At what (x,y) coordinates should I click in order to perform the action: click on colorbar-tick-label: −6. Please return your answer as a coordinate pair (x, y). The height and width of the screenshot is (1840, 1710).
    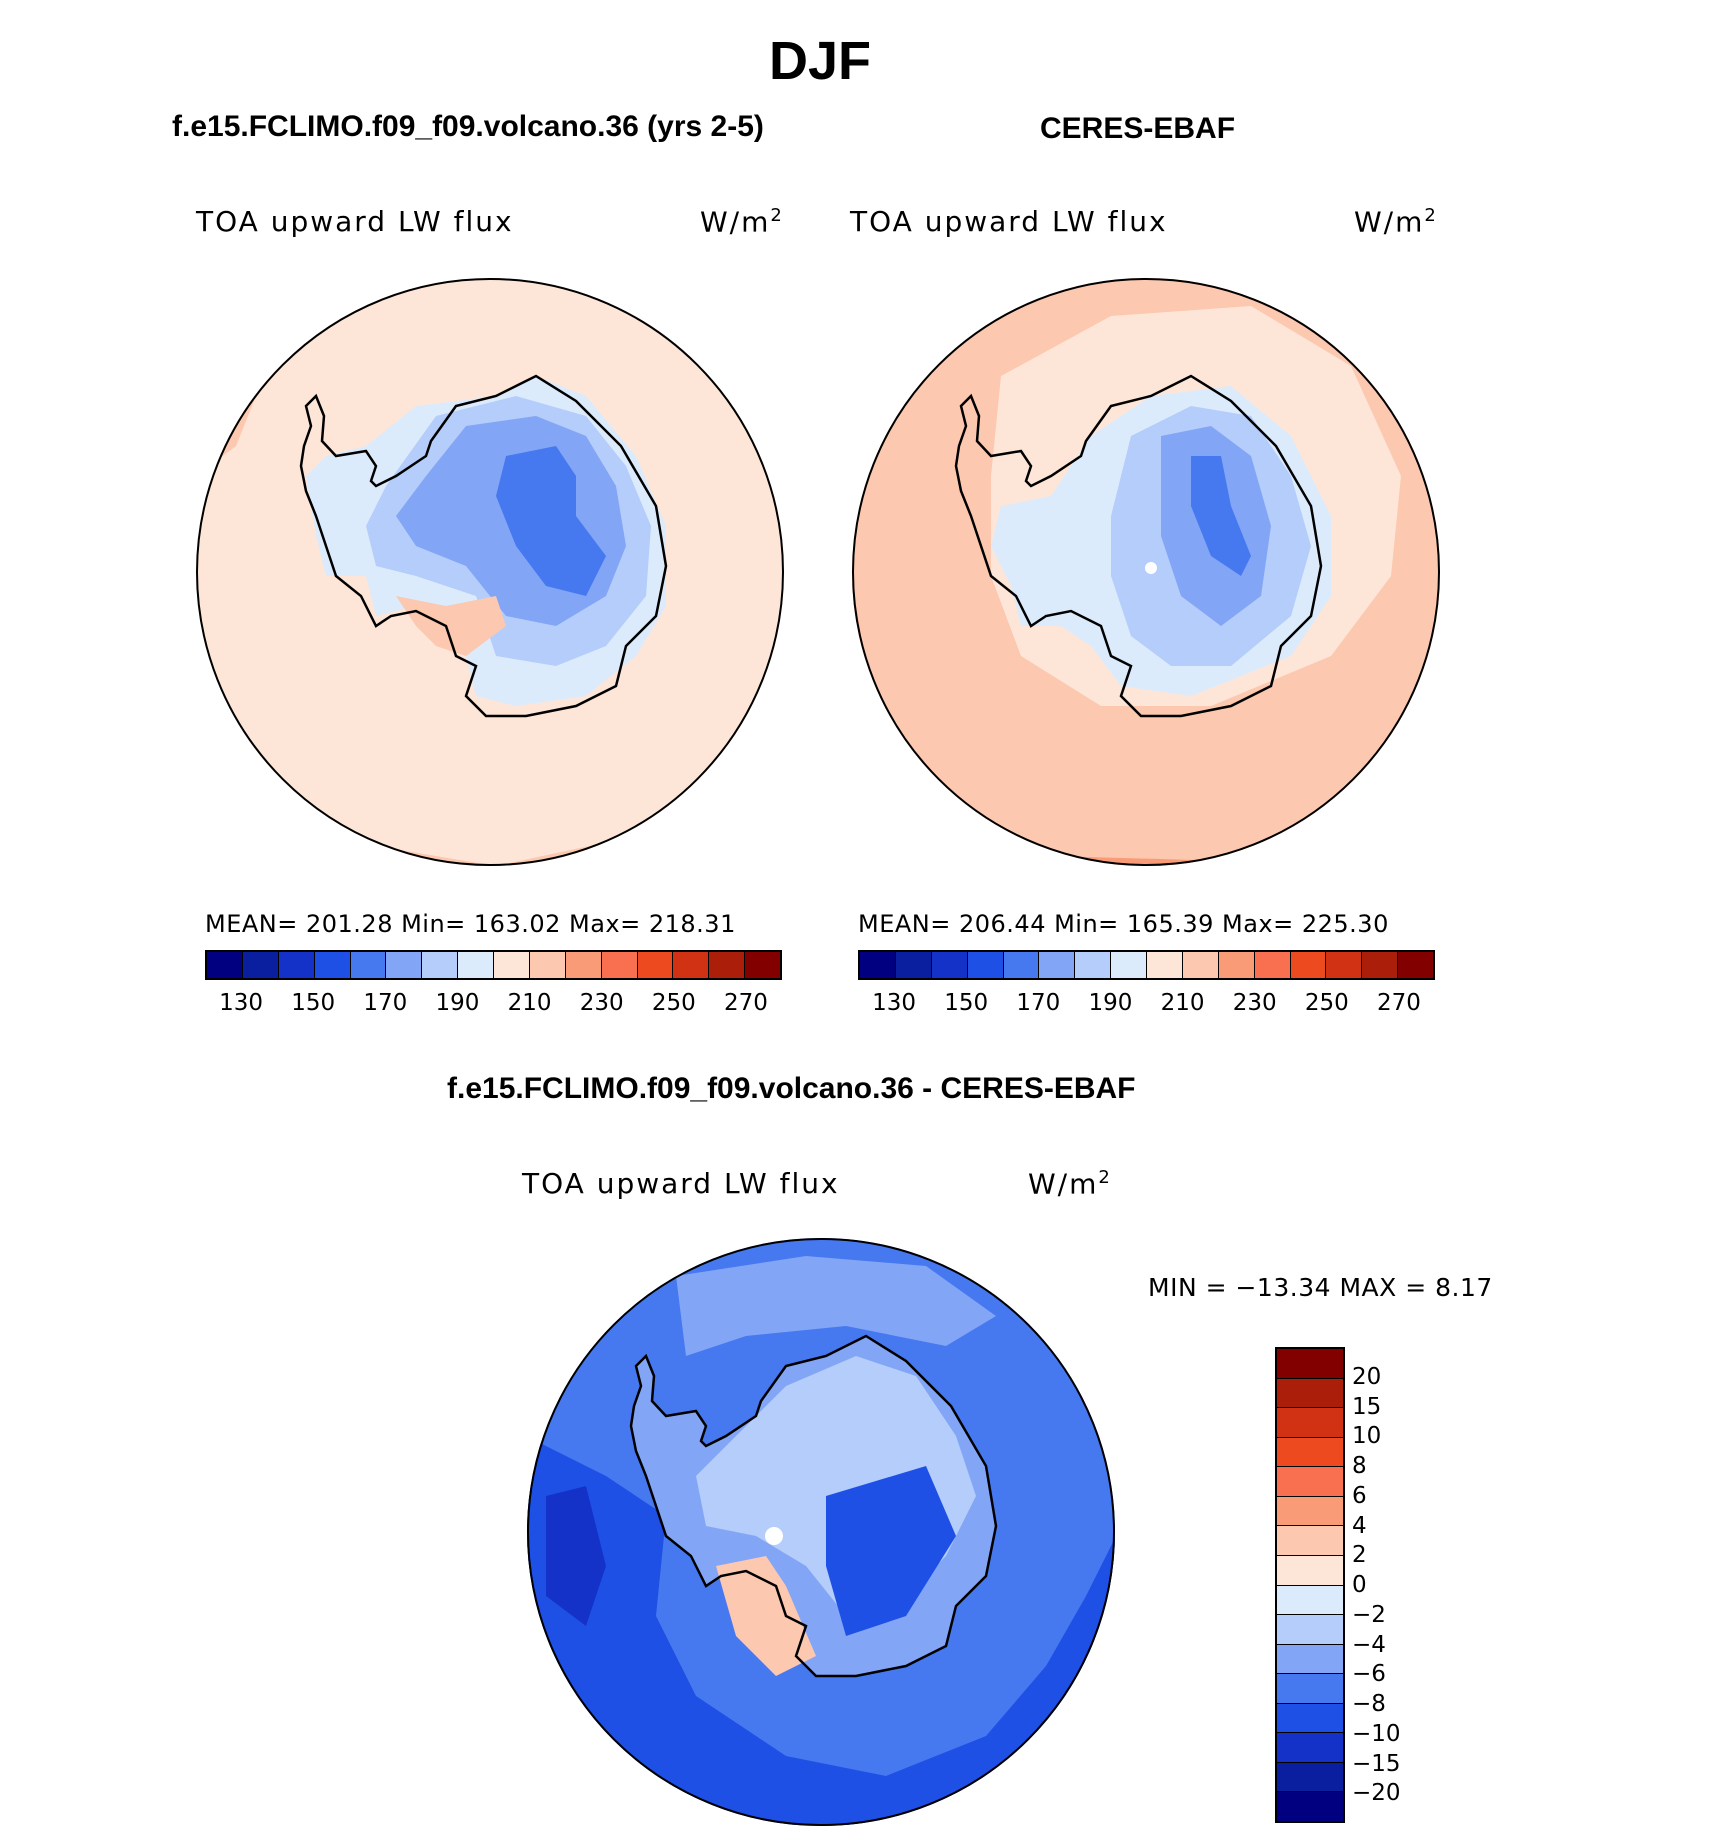
    Looking at the image, I should click on (1369, 1674).